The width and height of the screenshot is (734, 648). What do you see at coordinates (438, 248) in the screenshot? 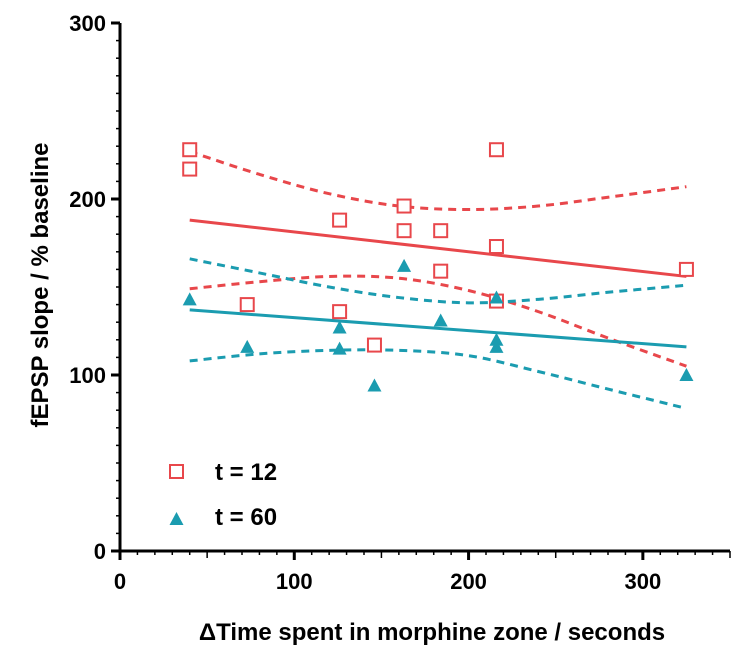
I see `fit-line-t12` at bounding box center [438, 248].